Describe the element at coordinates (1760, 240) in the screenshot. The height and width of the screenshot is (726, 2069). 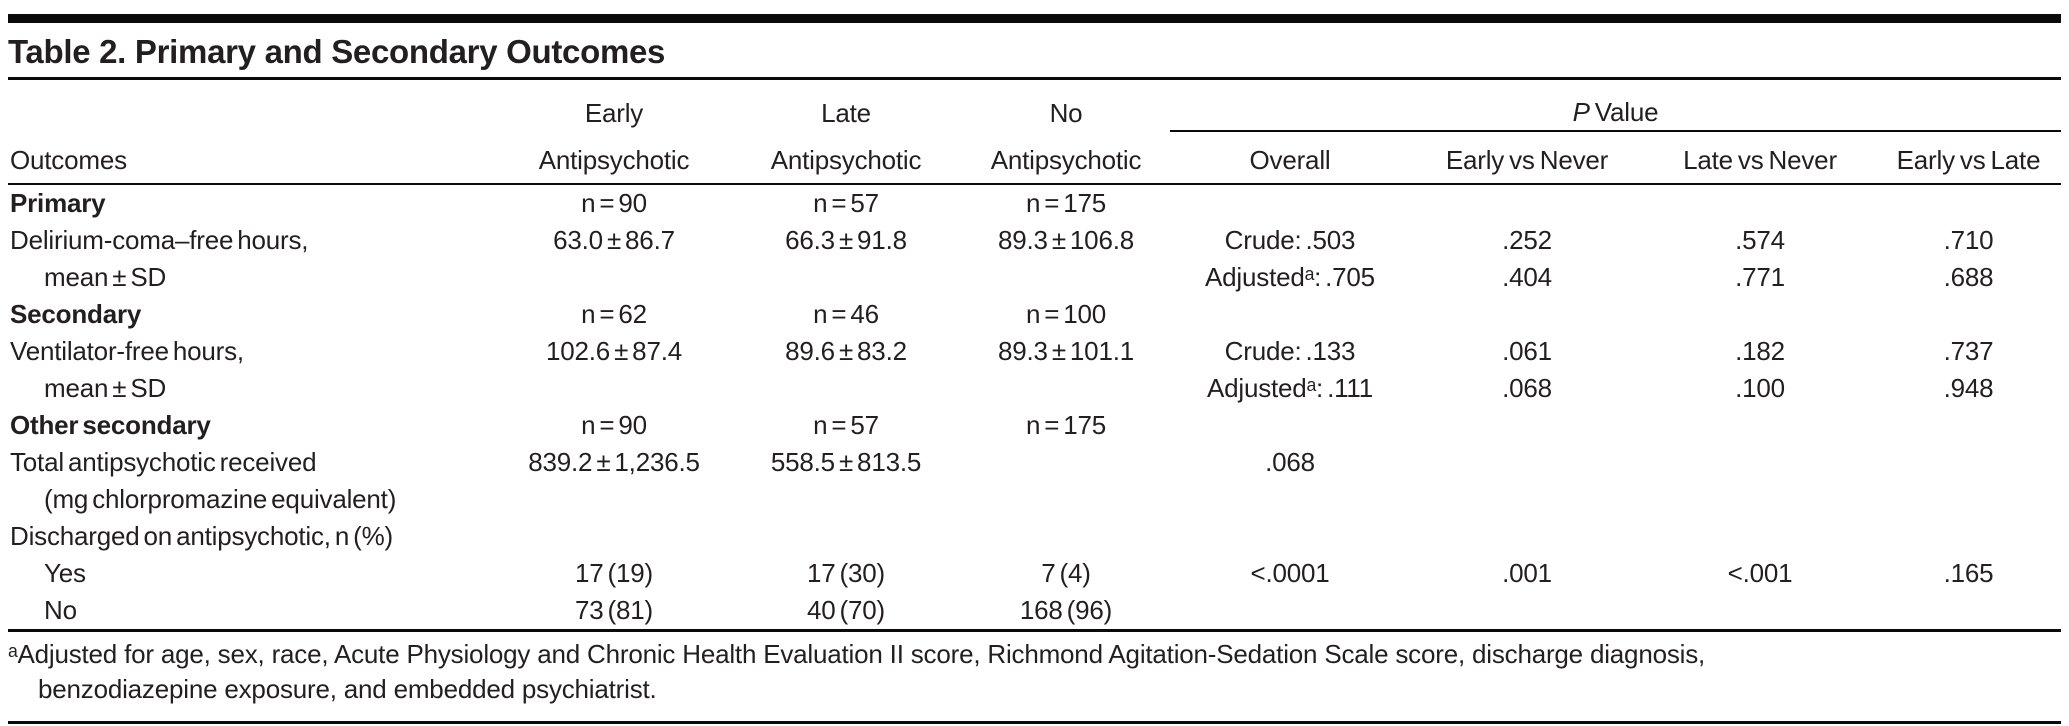
I see `cell-late-vs-never: .574` at that location.